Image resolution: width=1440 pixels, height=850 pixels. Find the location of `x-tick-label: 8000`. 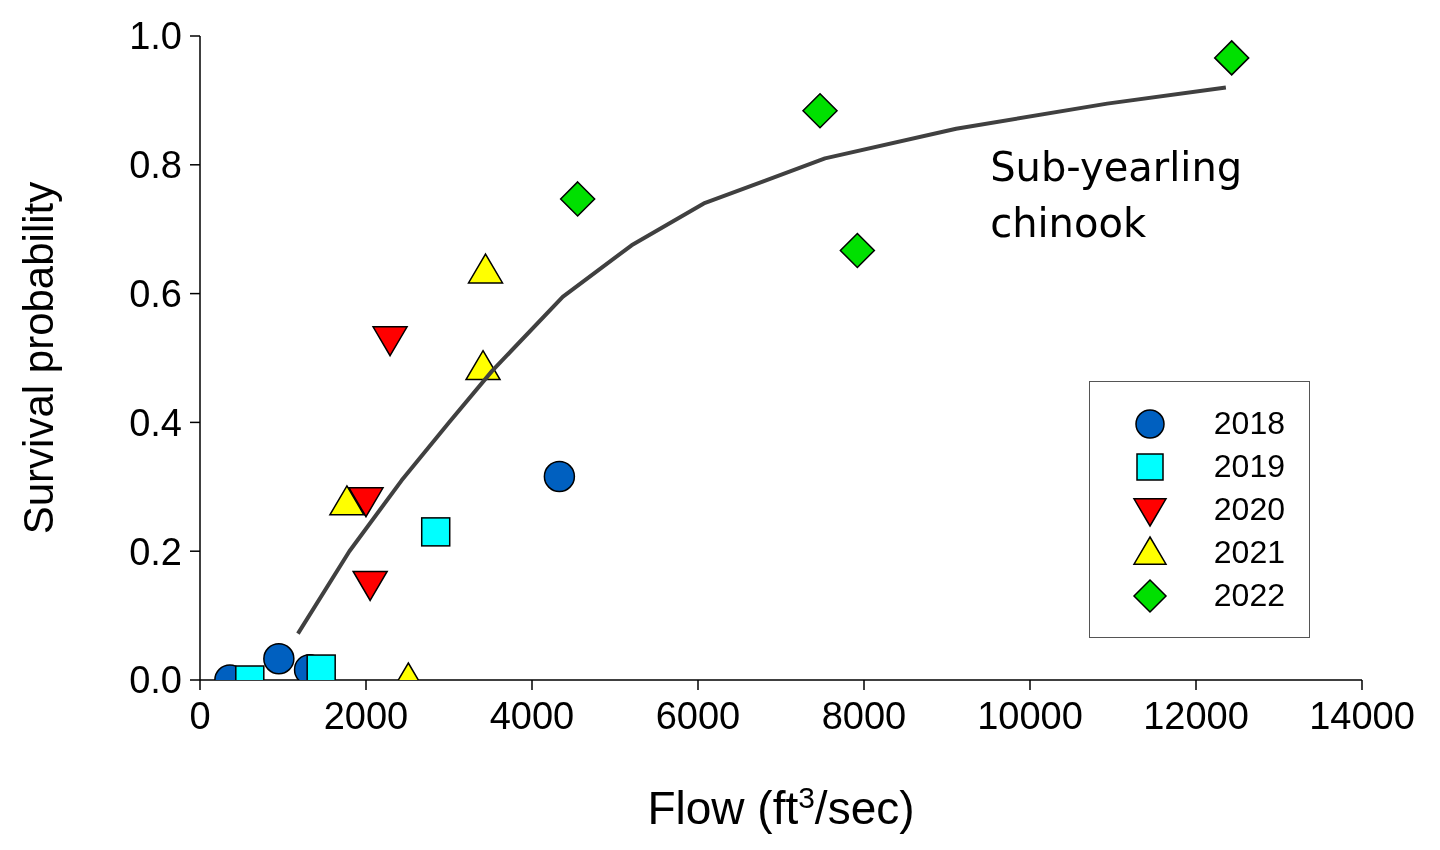

x-tick-label: 8000 is located at coordinates (864, 715).